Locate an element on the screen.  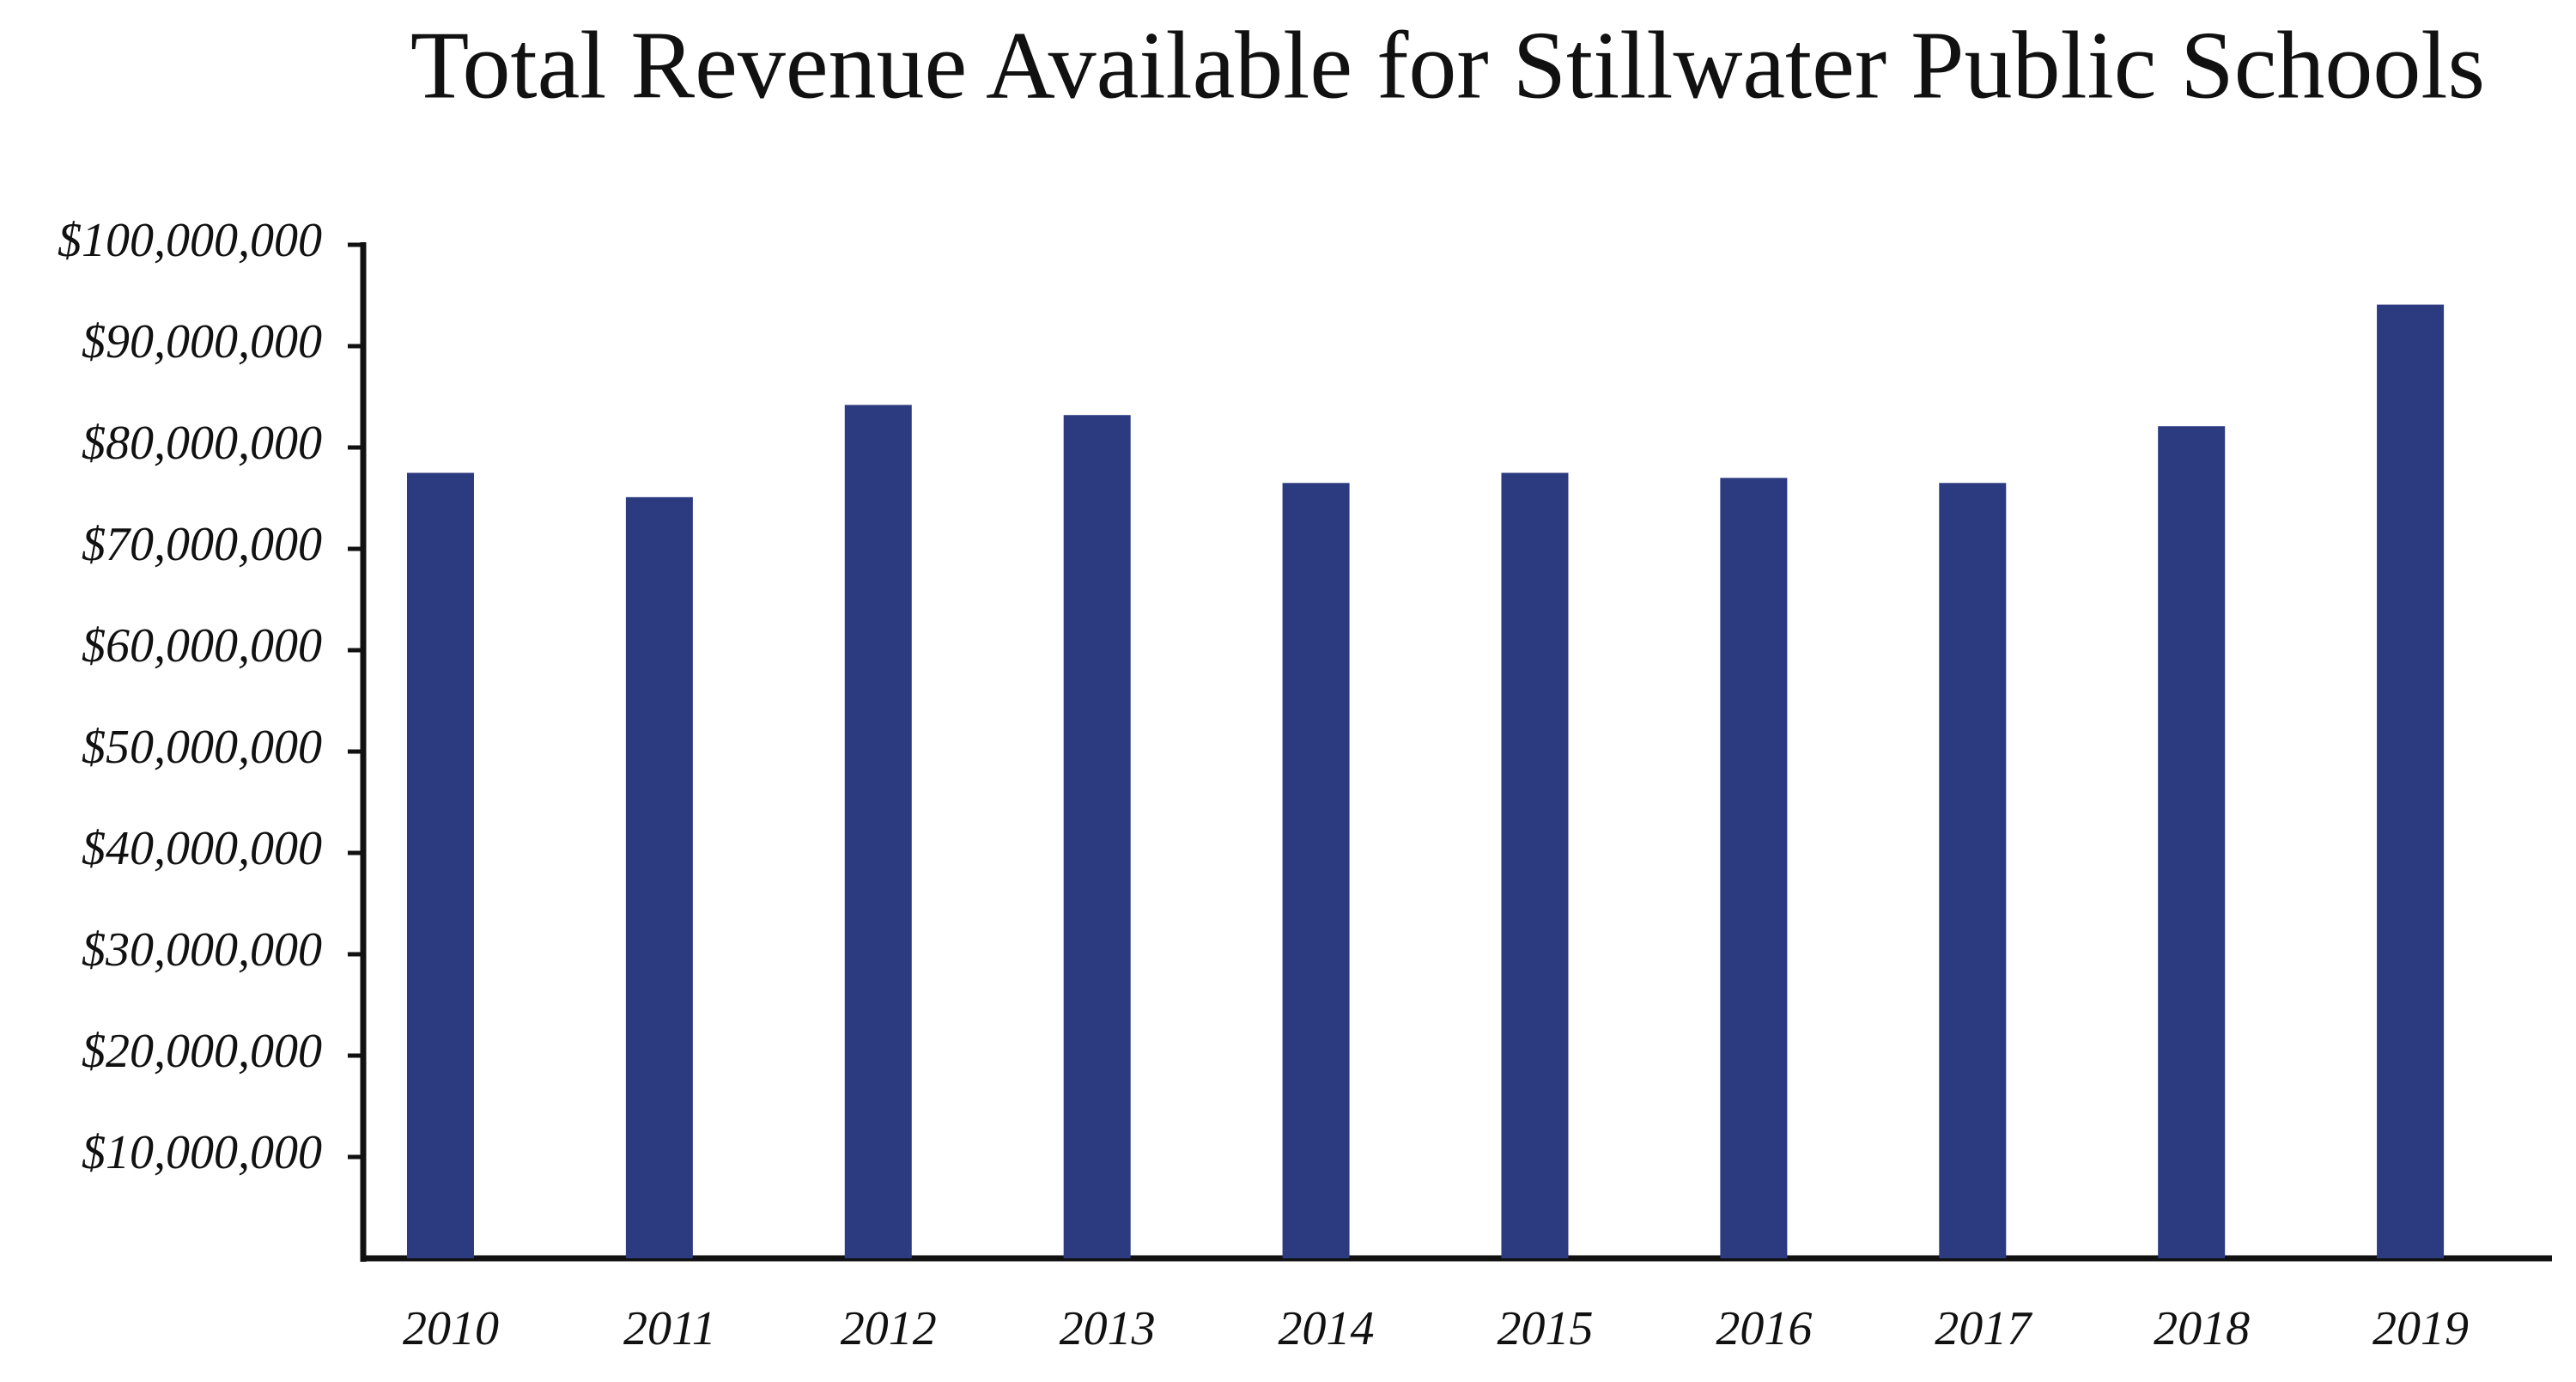
x-tick-label: 2014 is located at coordinates (1327, 1328).